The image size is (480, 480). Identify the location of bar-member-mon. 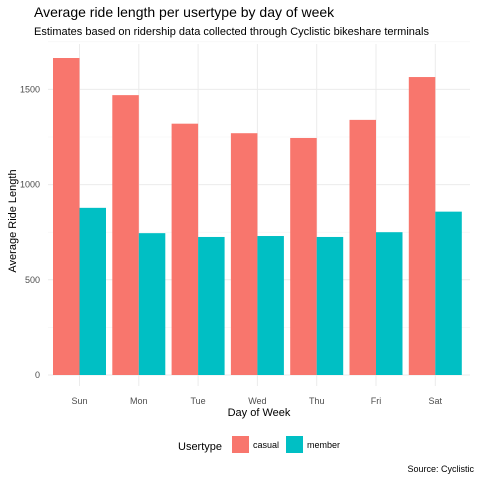
(152, 304).